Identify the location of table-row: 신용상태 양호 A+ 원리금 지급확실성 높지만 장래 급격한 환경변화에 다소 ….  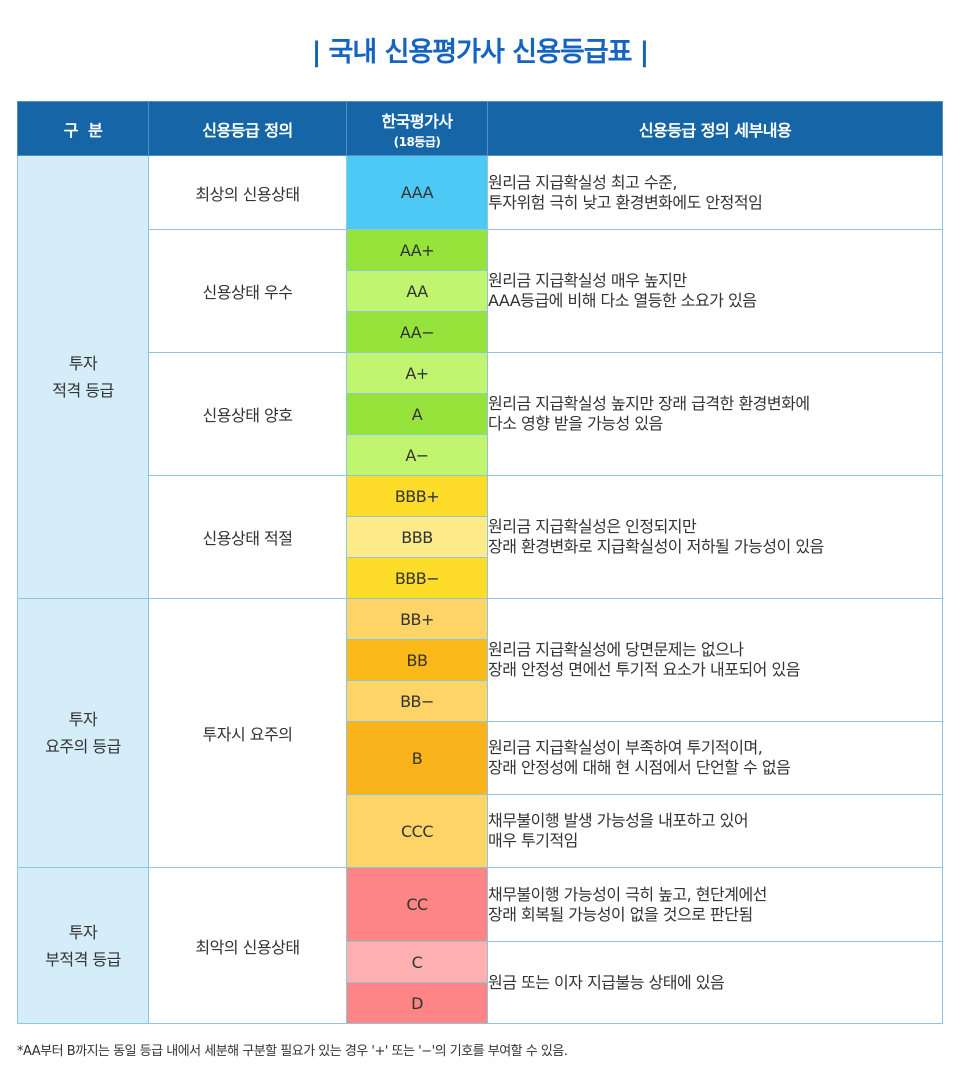
(480, 414).